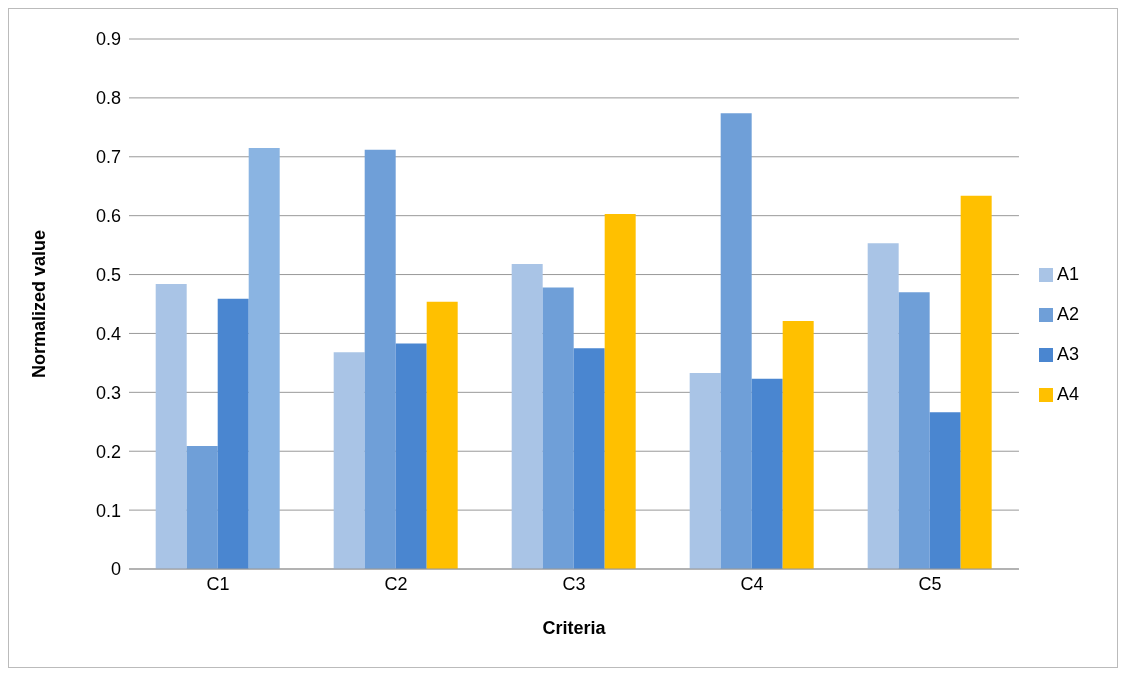  What do you see at coordinates (108, 98) in the screenshot?
I see `y-tick-label: 0.8` at bounding box center [108, 98].